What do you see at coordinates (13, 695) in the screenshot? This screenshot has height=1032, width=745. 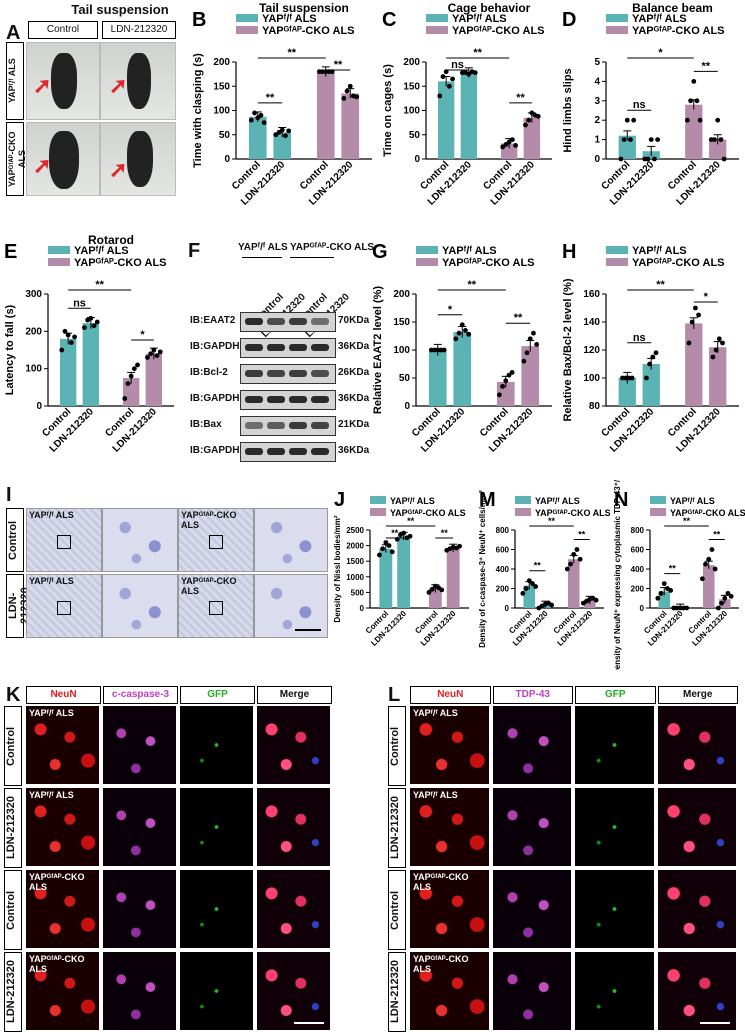 I see `panel-letter-k: K` at bounding box center [13, 695].